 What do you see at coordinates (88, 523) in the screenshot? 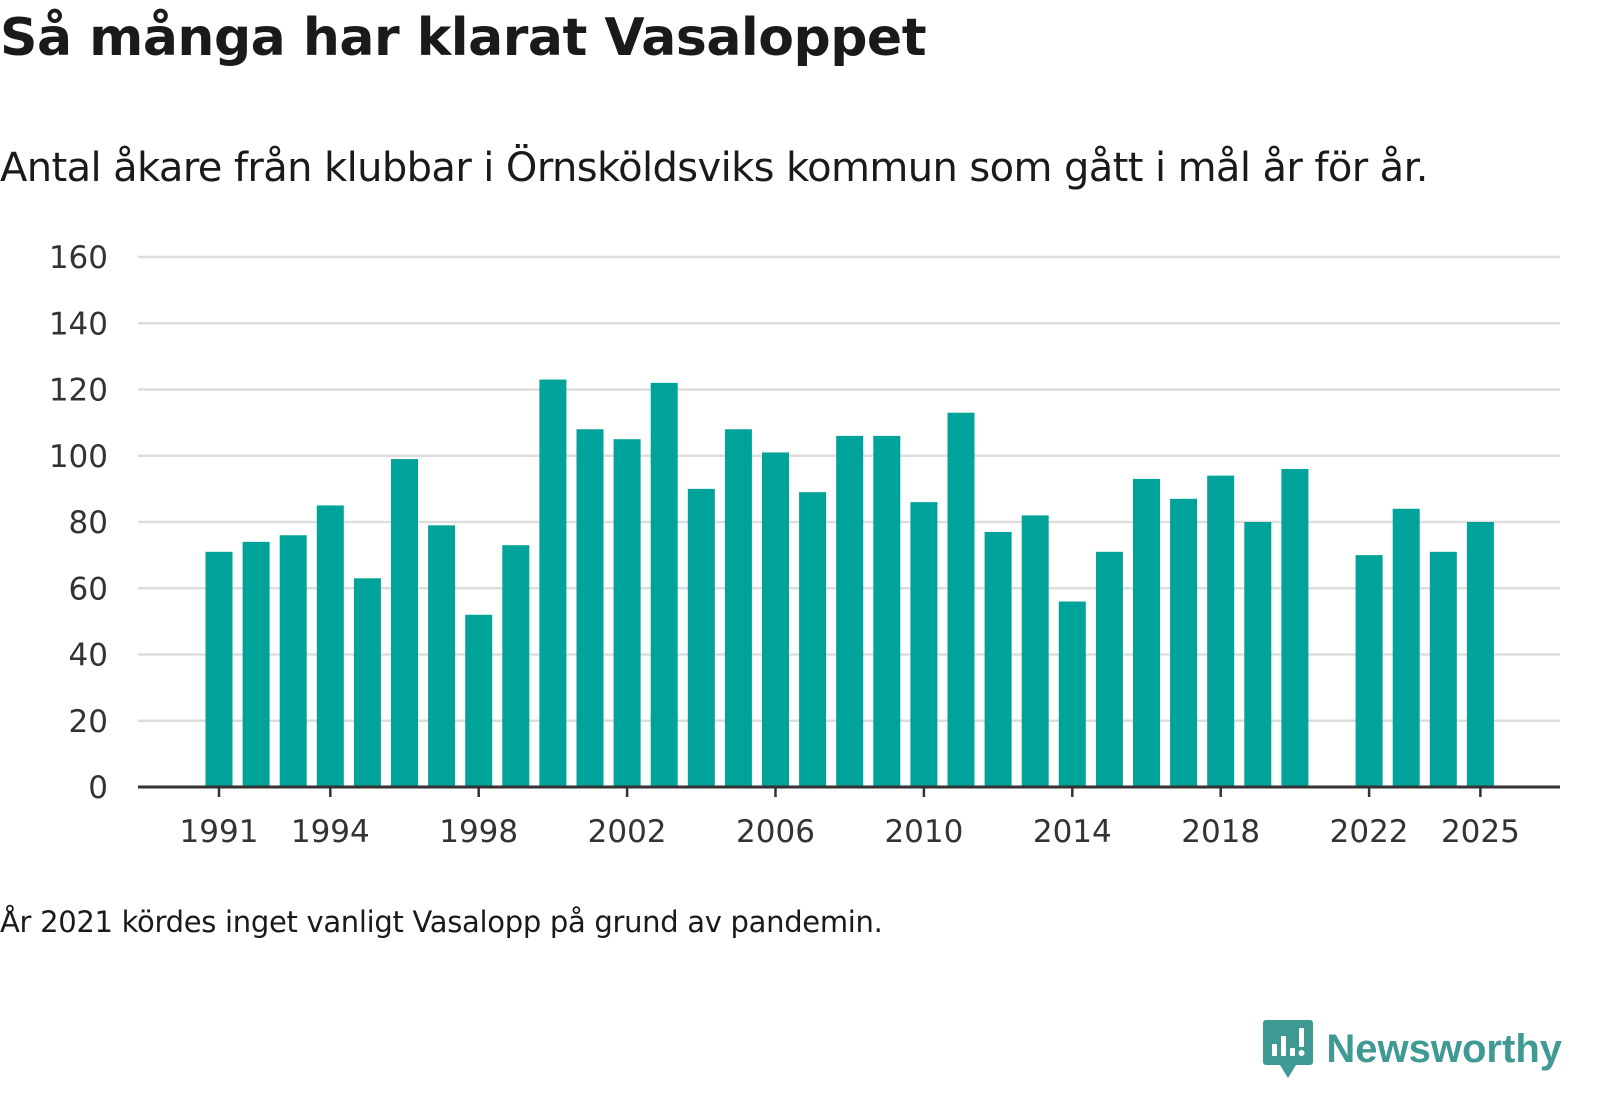
I see `y-tick-label: 80` at bounding box center [88, 523].